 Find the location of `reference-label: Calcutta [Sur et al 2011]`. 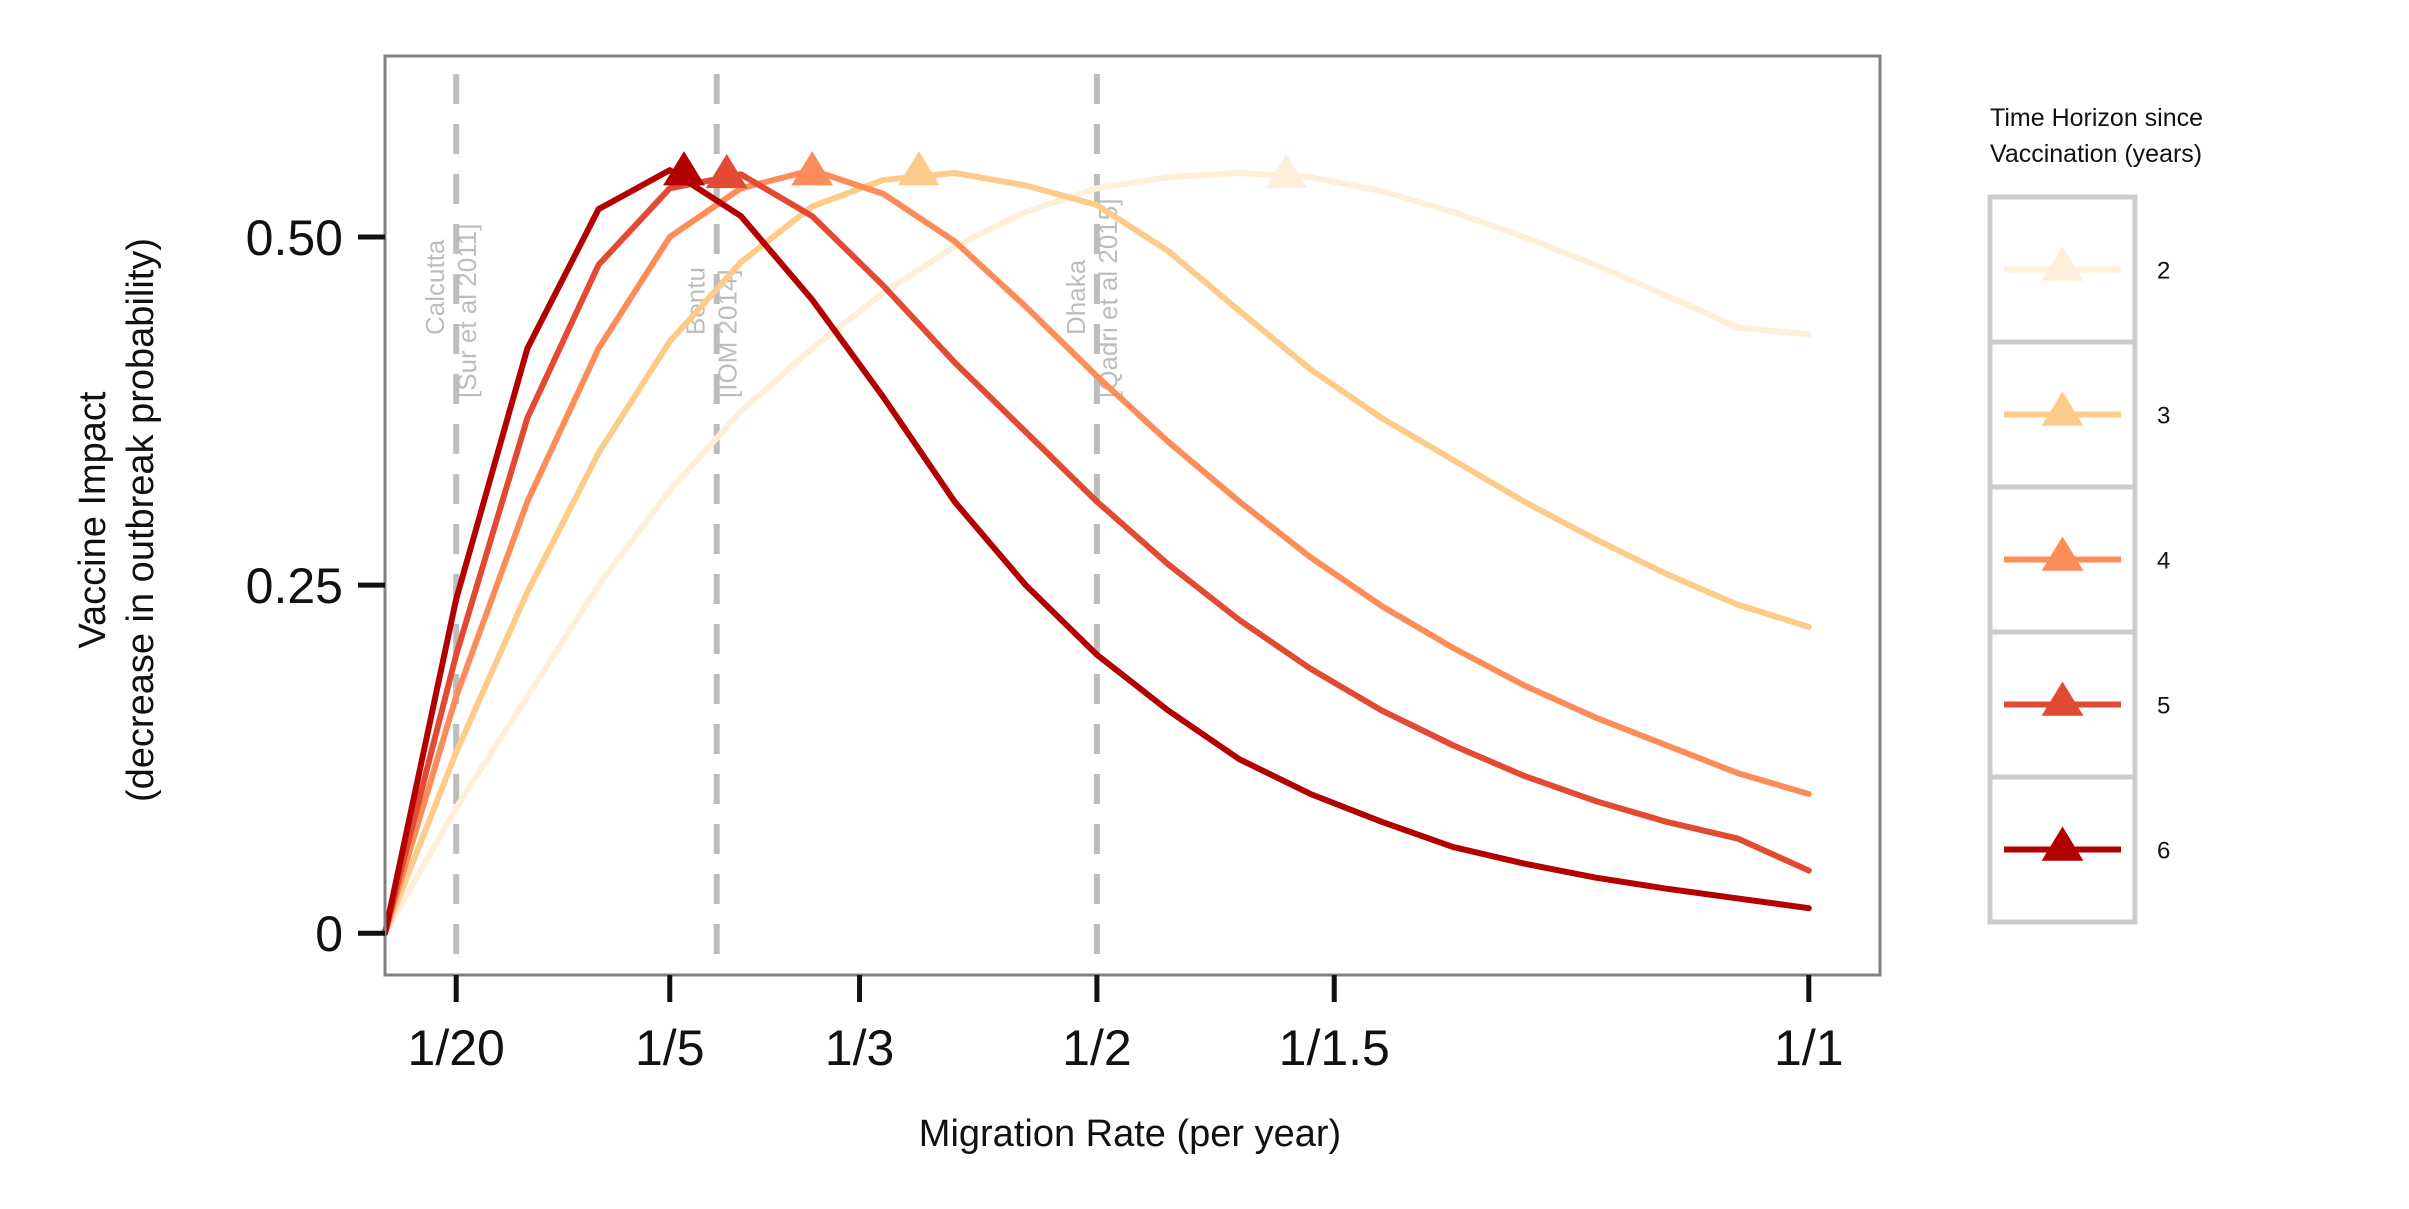

reference-label: Calcutta [Sur et al 2011] is located at coordinates (451, 311).